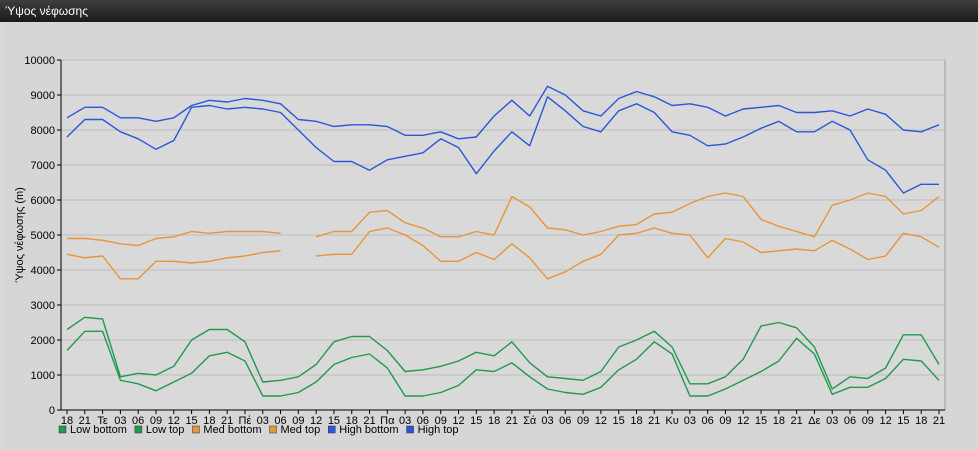 The width and height of the screenshot is (978, 450). What do you see at coordinates (20, 235) in the screenshot?
I see `y-axis-label: Ύψος νέφωσης (m)` at bounding box center [20, 235].